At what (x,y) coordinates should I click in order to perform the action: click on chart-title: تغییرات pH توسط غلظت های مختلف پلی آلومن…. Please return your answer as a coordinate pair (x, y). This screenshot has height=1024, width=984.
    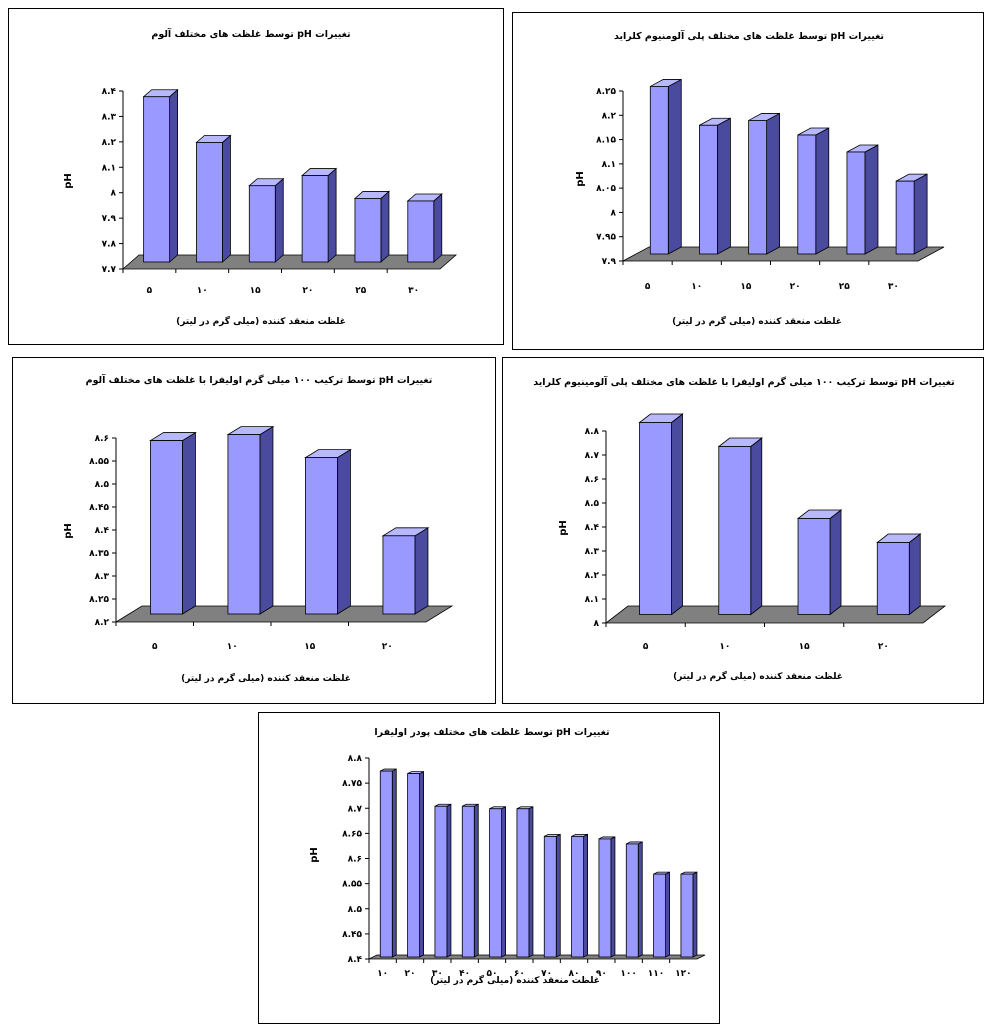
    Looking at the image, I should click on (749, 35).